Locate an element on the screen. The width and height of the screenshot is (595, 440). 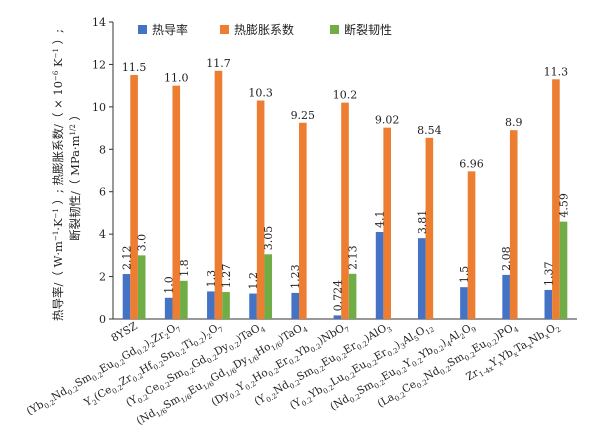
data-label: 11.7 is located at coordinates (218, 63).